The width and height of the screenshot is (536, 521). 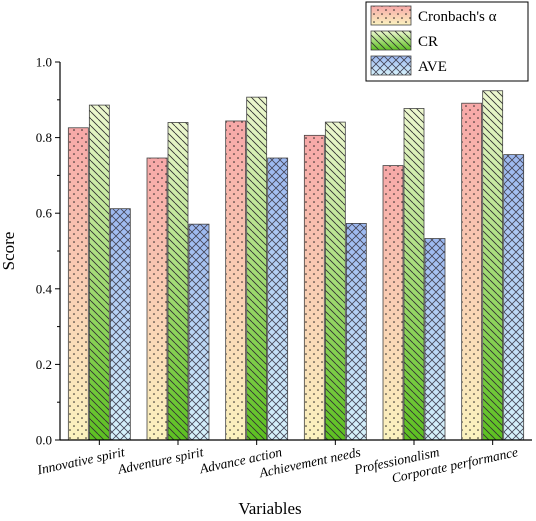 I want to click on legend-label: Cronbach's α, so click(x=457, y=17).